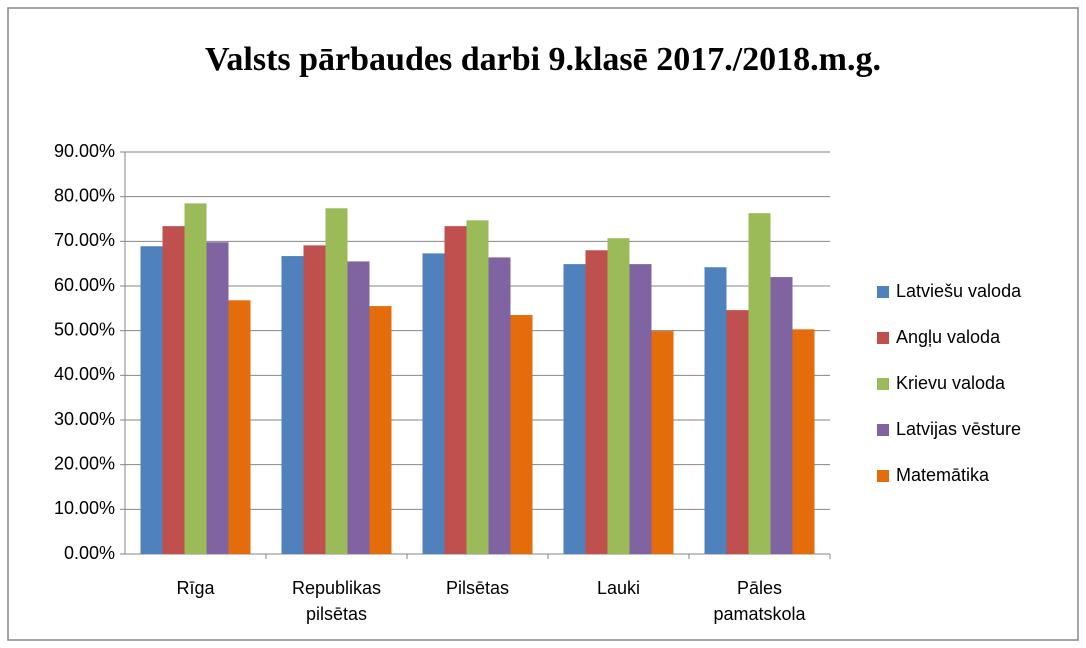  What do you see at coordinates (951, 383) in the screenshot?
I see `legend-label: Krievu valoda` at bounding box center [951, 383].